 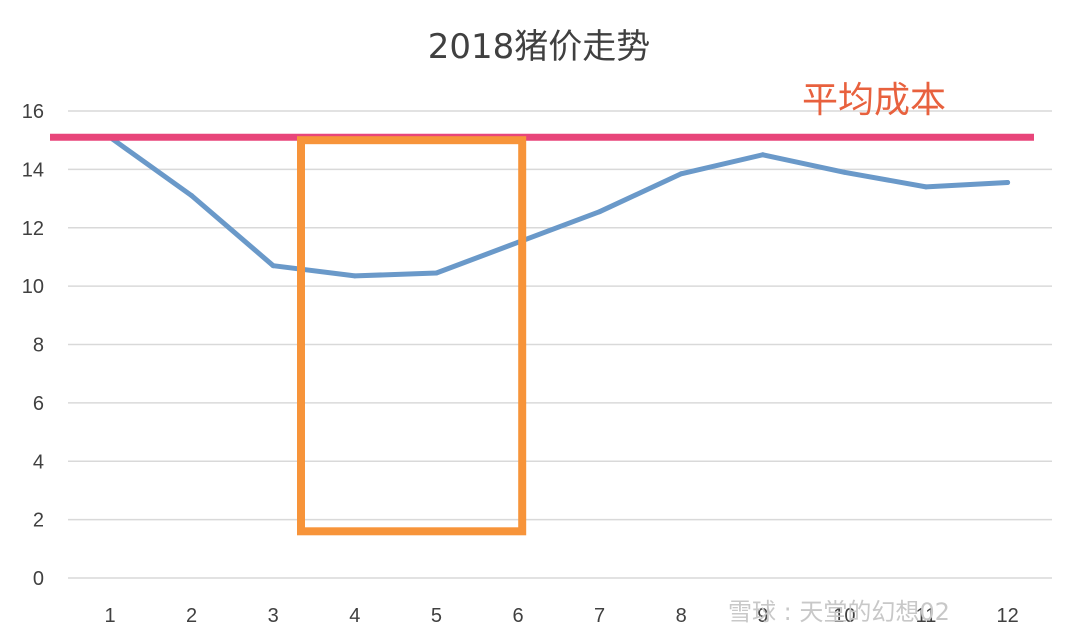 I want to click on x-axis-ticks: 1 2 3 4 5 6 7 8 9 10 11 12, so click(x=561, y=616).